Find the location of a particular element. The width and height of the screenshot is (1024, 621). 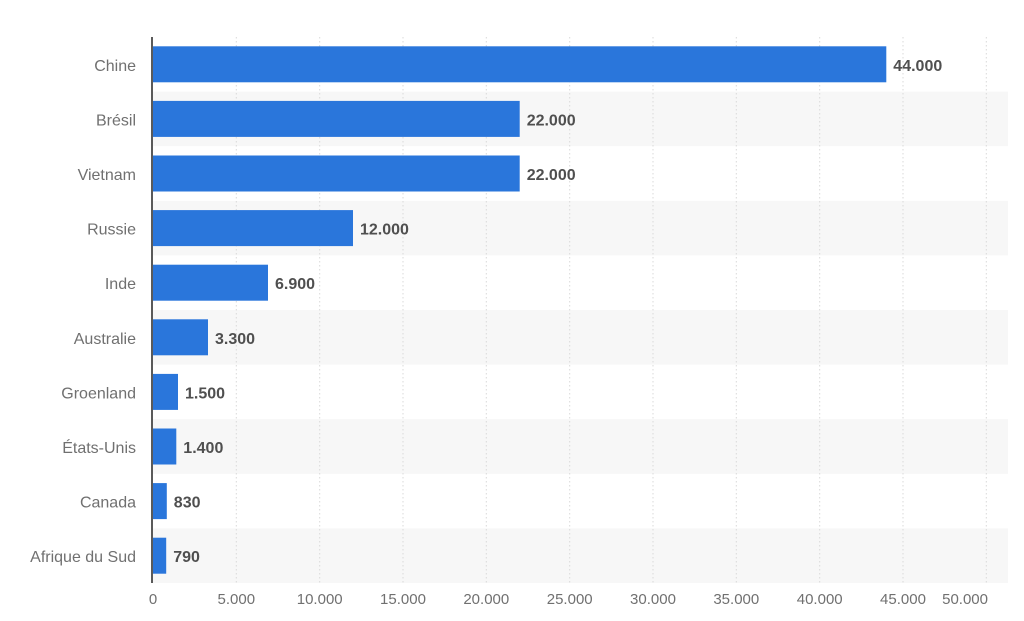

svg-text: Canada is located at coordinates (108, 503).